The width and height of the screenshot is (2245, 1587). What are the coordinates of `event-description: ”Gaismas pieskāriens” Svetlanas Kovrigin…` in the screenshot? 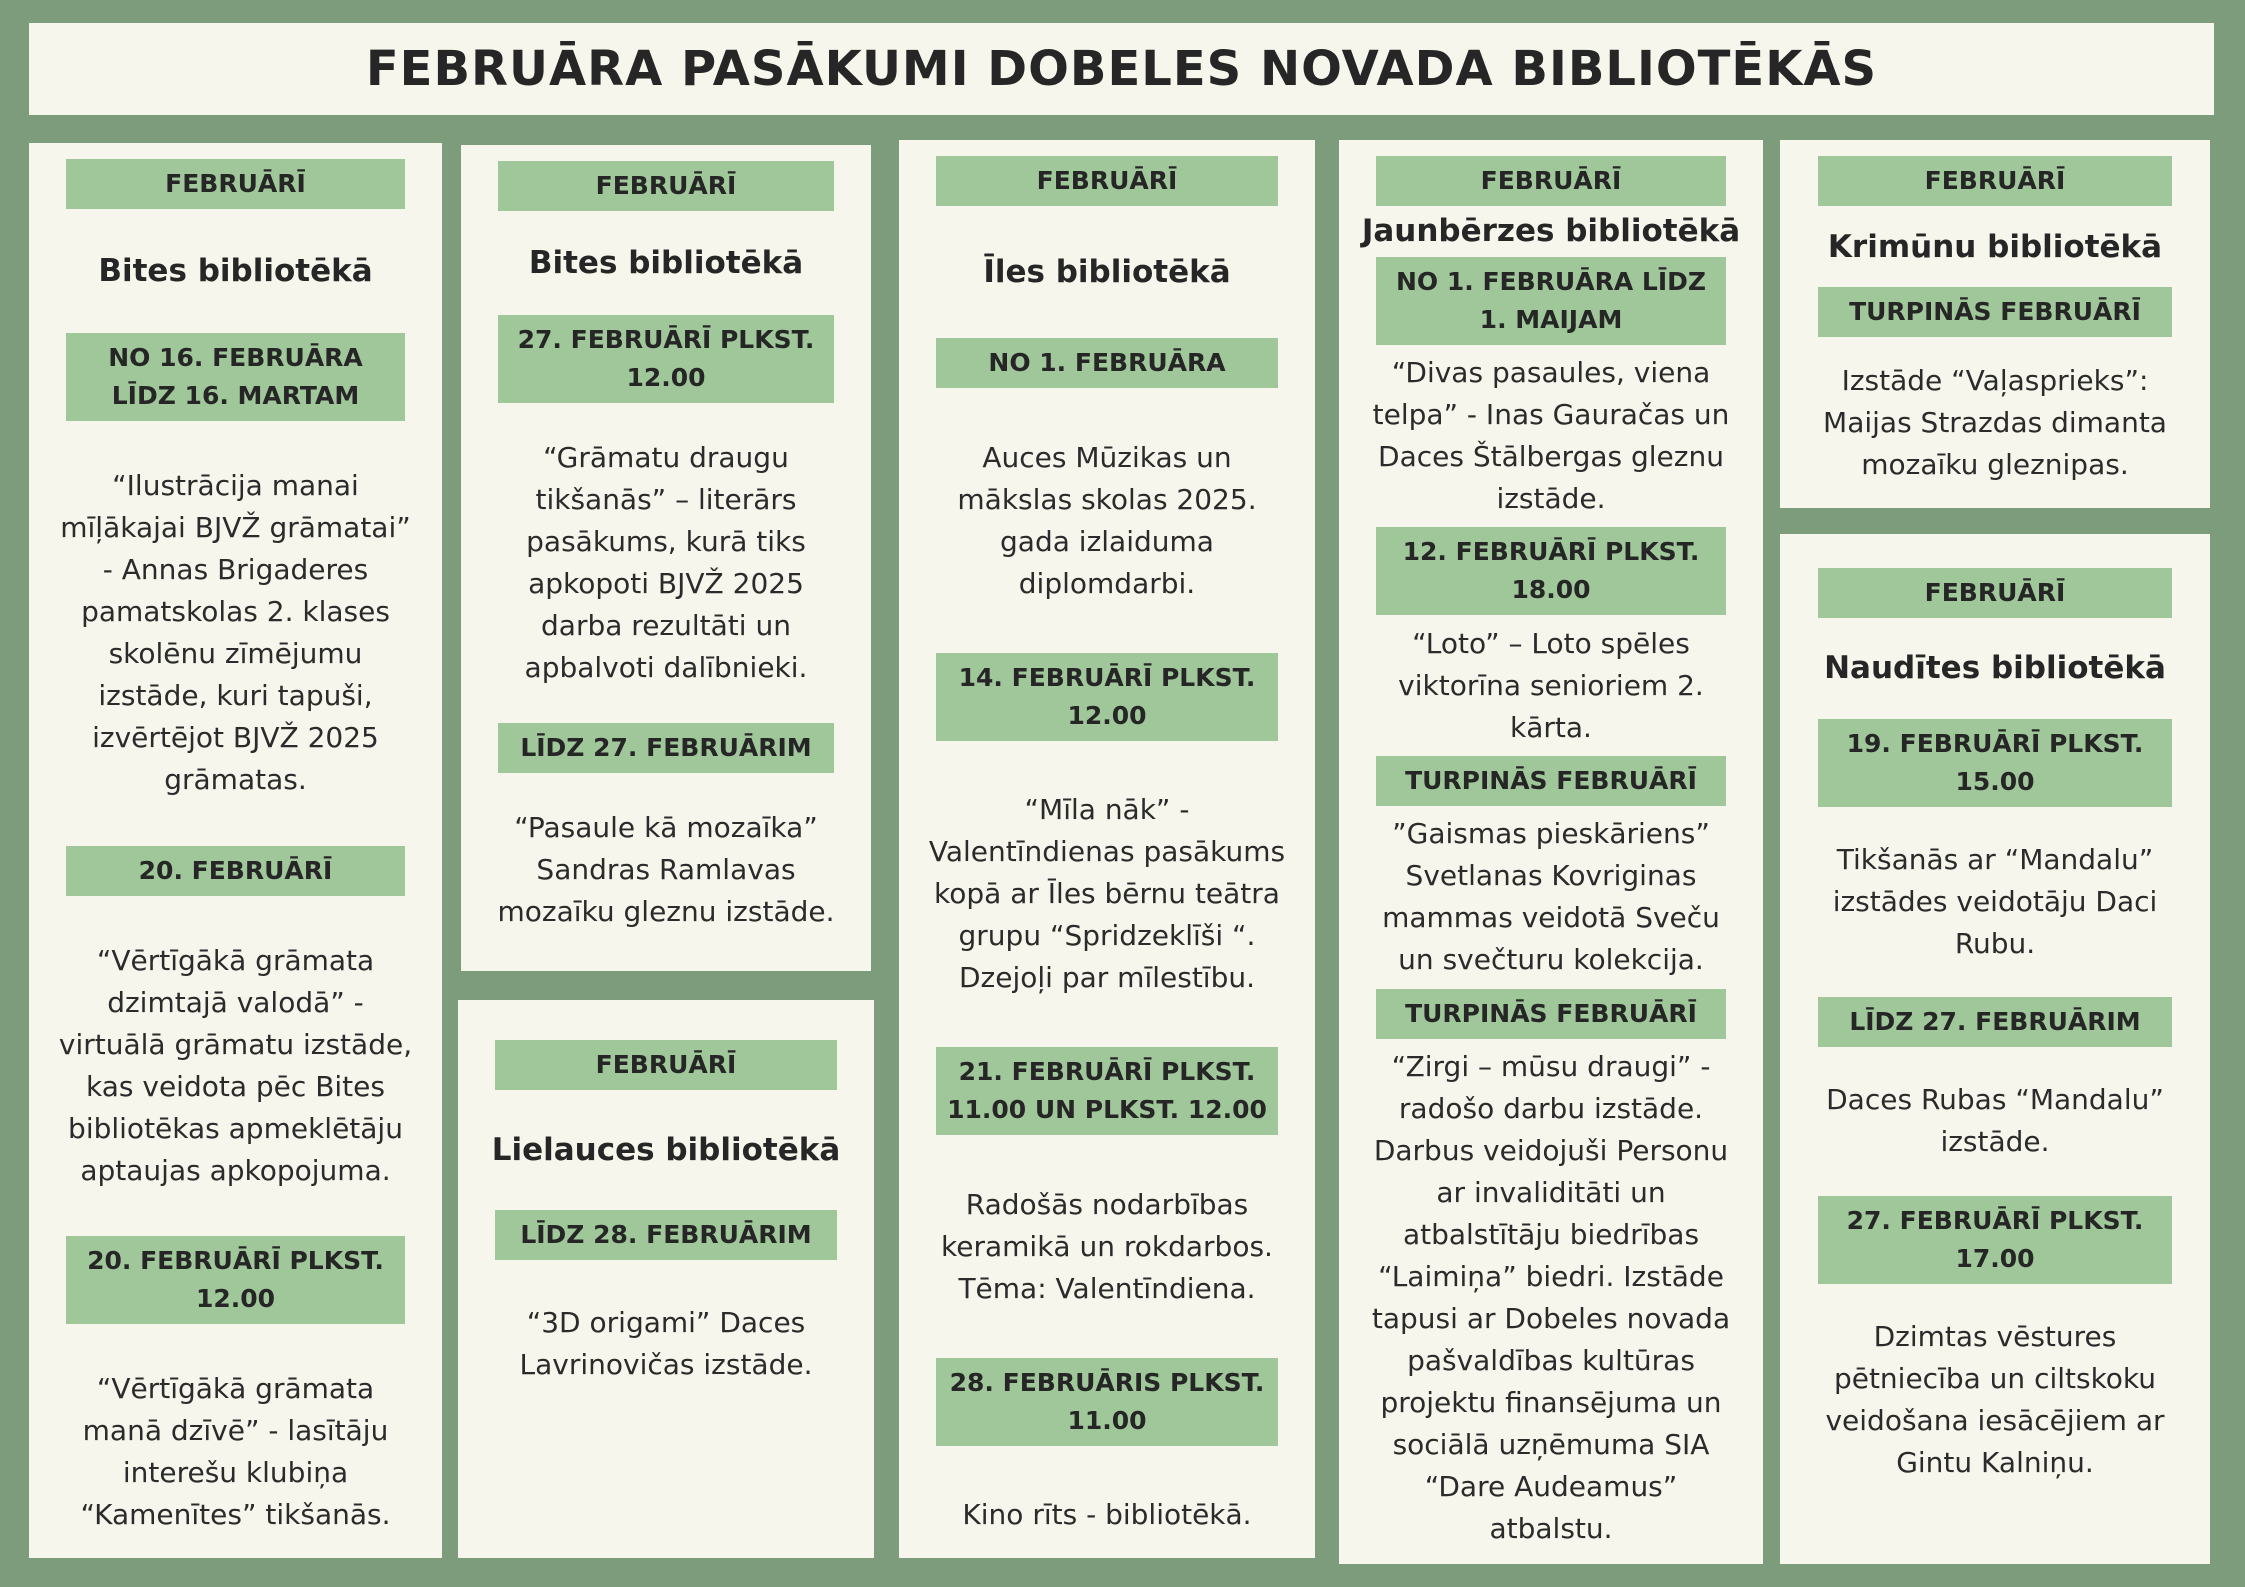 It's located at (1551, 897).